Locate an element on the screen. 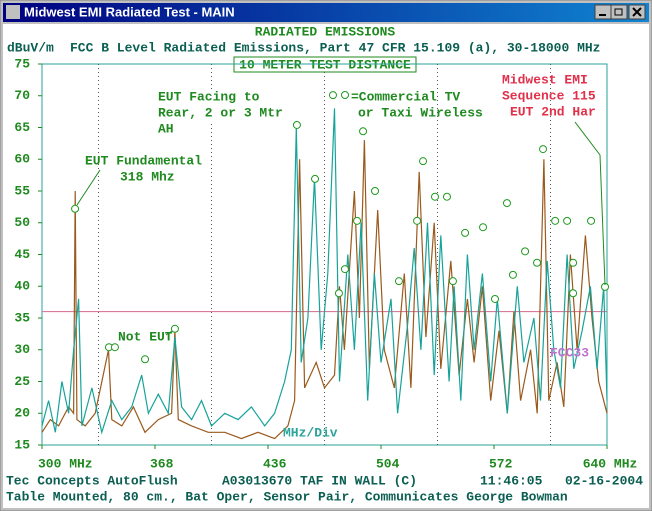 The height and width of the screenshot is (511, 652). footer-text: Tec Concepts AutoFlush is located at coordinates (92, 480).